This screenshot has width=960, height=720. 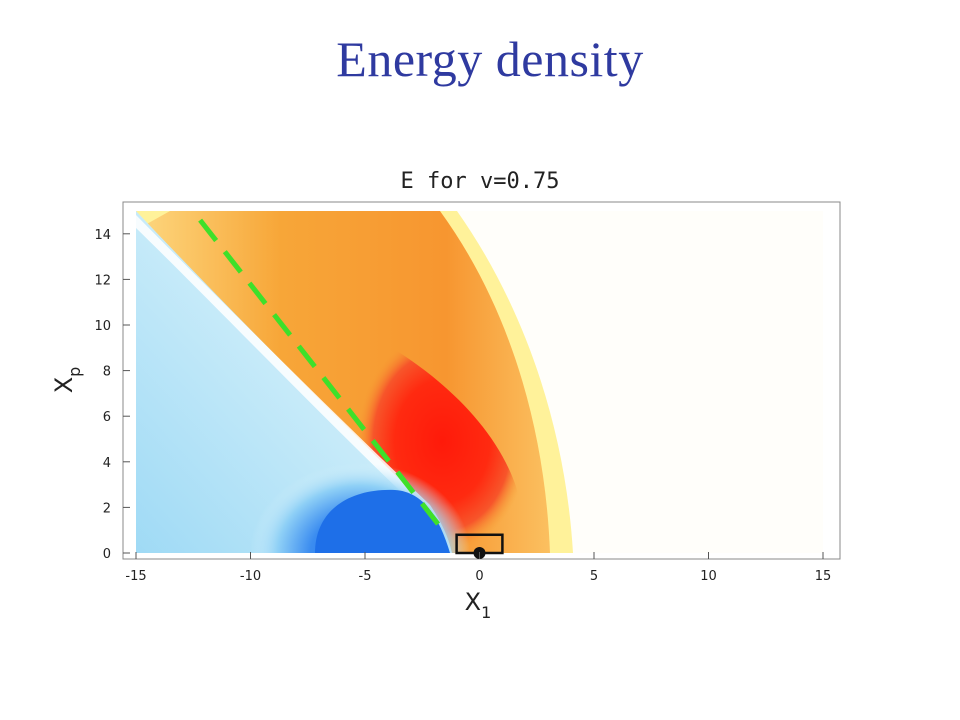 I want to click on y-axis-label: Xp, so click(x=67, y=380).